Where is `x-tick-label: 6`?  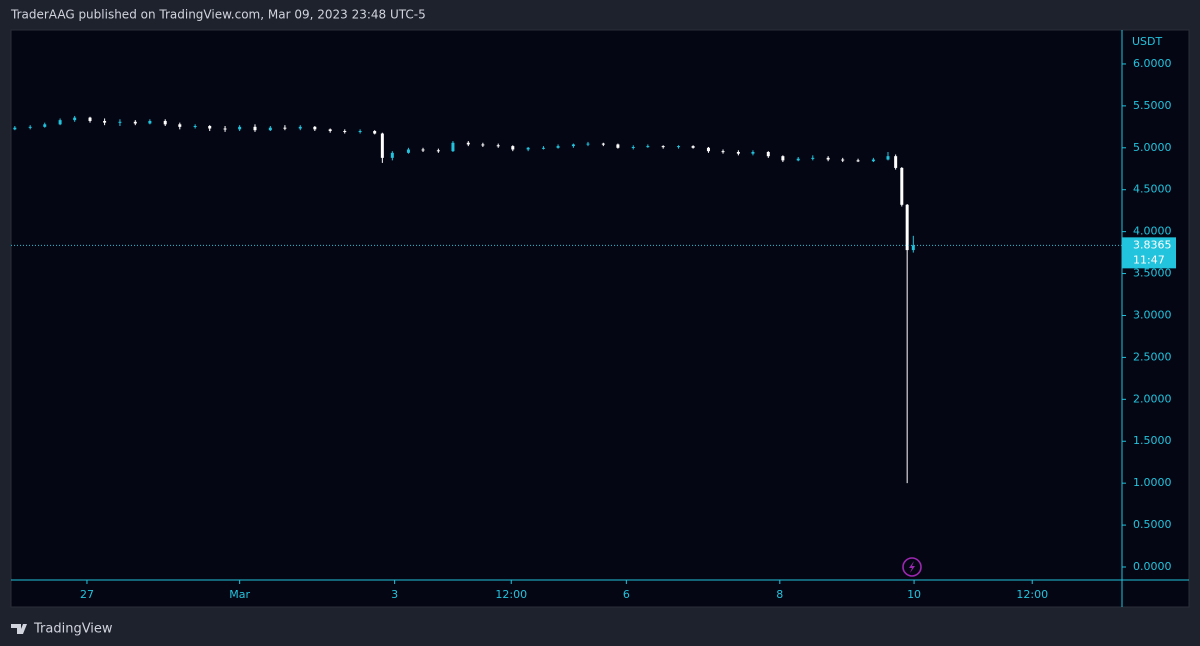
x-tick-label: 6 is located at coordinates (626, 594).